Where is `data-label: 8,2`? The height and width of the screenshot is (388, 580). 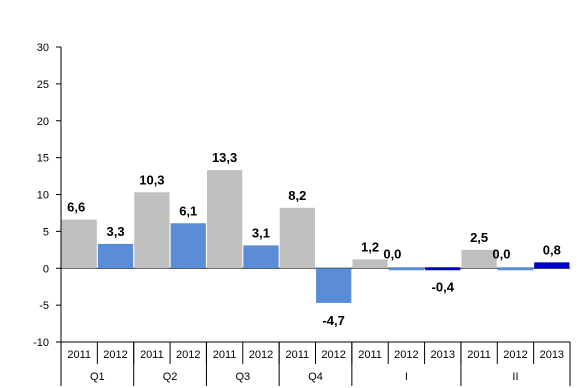
data-label: 8,2 is located at coordinates (297, 195).